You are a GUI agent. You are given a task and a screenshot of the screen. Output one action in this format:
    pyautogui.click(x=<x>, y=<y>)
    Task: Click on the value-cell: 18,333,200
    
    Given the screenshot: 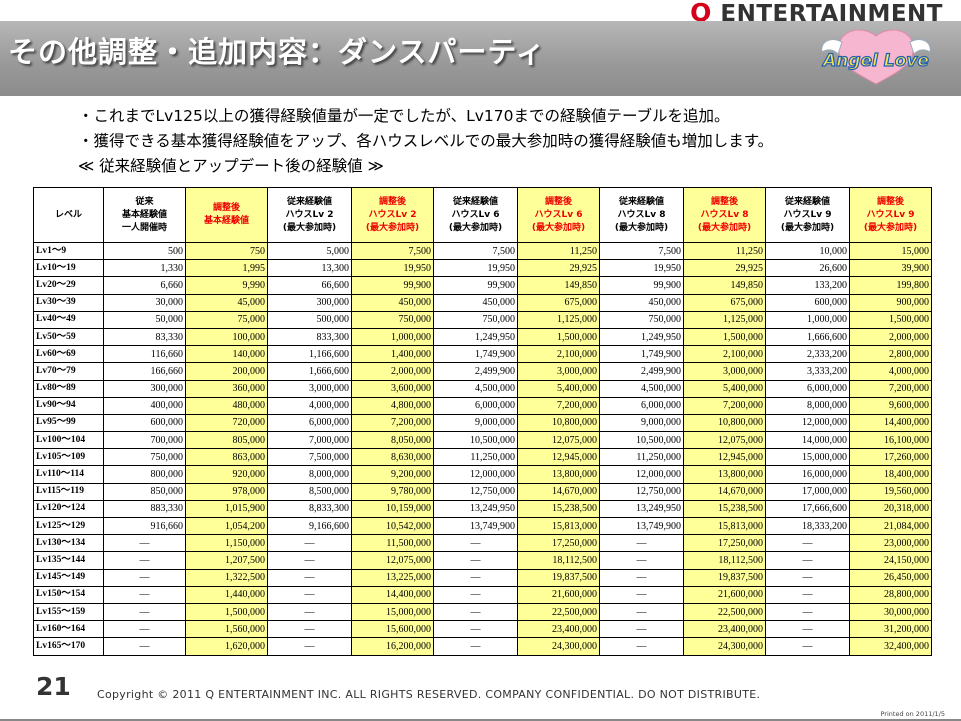 What is the action you would take?
    pyautogui.click(x=807, y=526)
    